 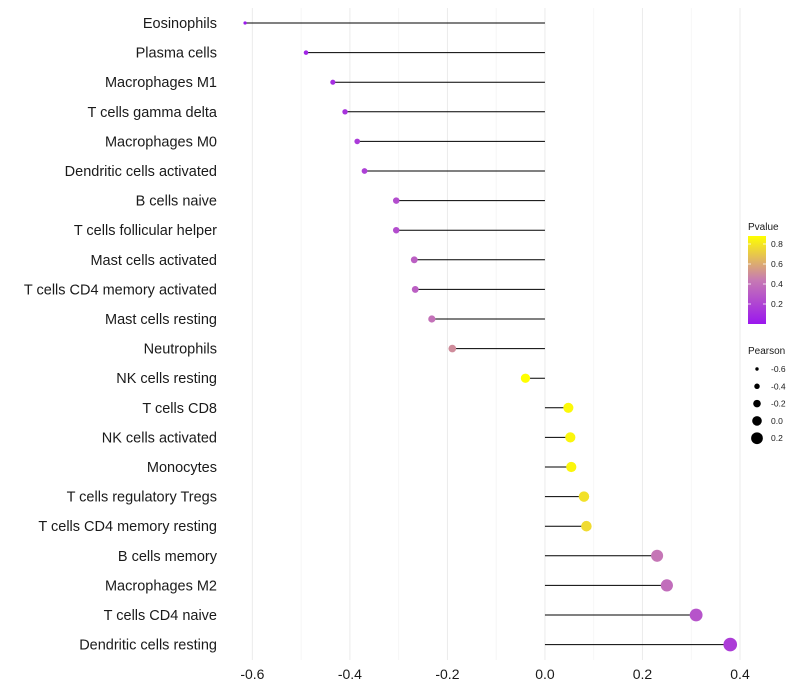 What do you see at coordinates (161, 83) in the screenshot?
I see `y-tick-label: Macrophages M1` at bounding box center [161, 83].